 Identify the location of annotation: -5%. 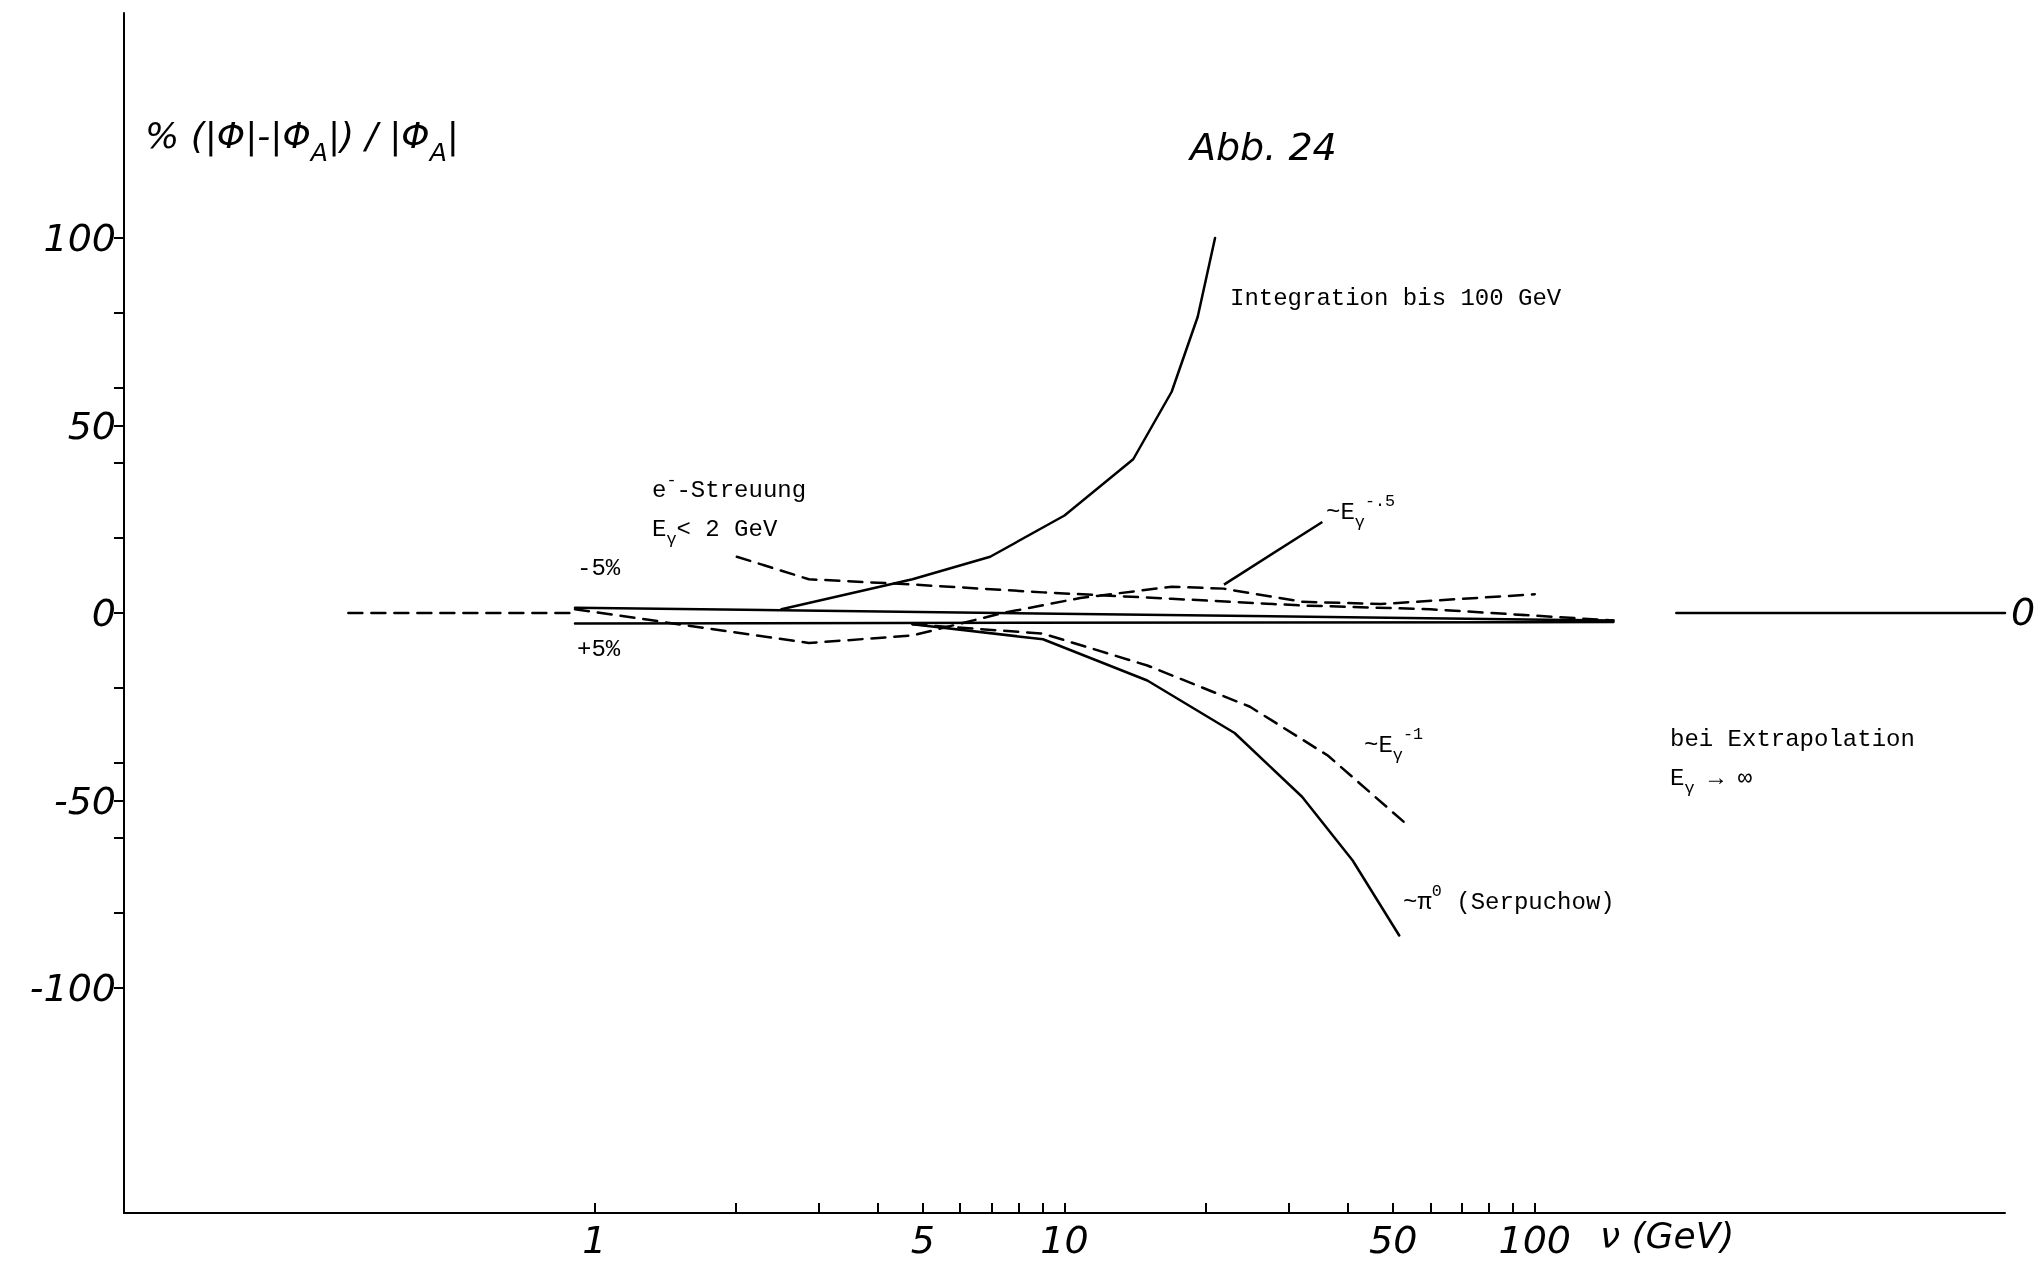
(599, 568).